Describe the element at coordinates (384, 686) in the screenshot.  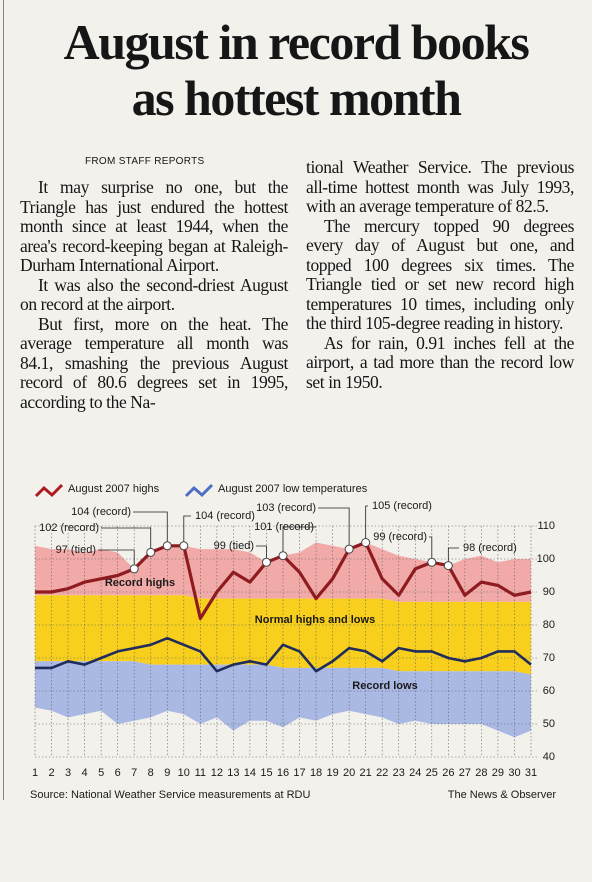
I see `band-label: Record lows` at that location.